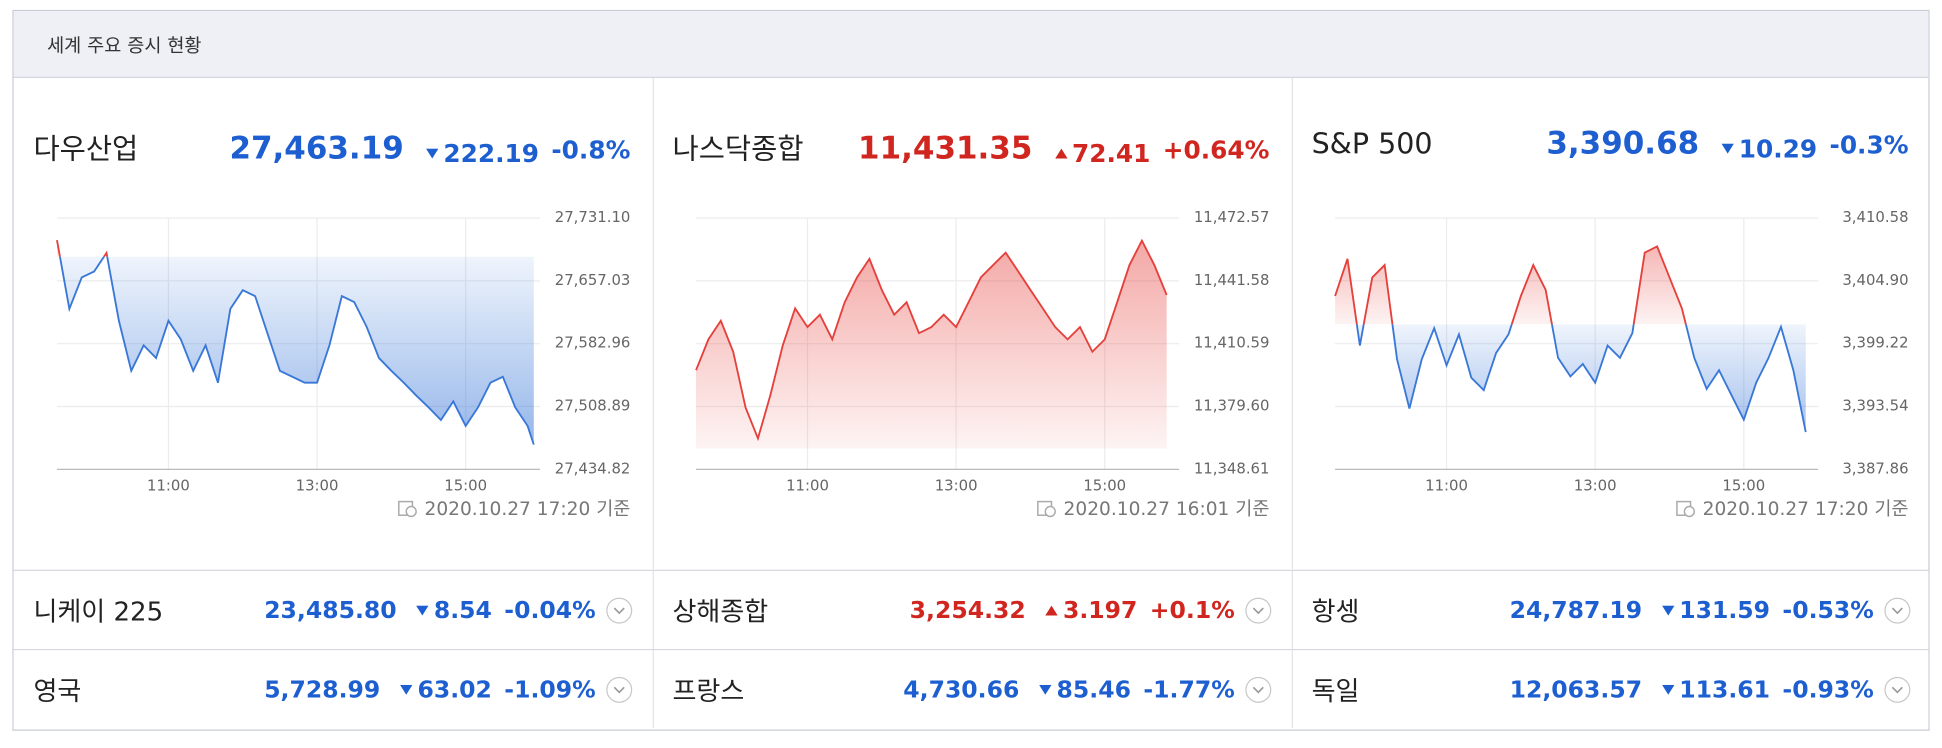 The image size is (1942, 748). What do you see at coordinates (330, 610) in the screenshot?
I see `index-price: 23,485.80` at bounding box center [330, 610].